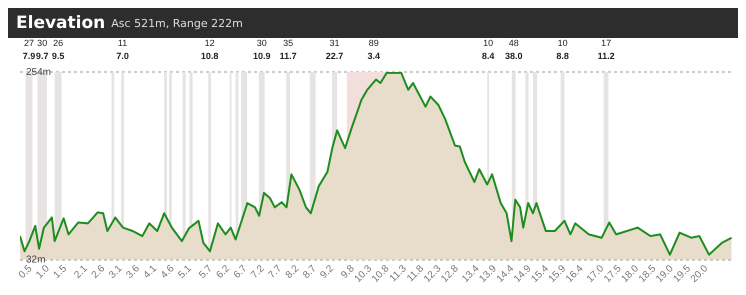  I want to click on x-tick-label: 2.1, so click(81, 271).